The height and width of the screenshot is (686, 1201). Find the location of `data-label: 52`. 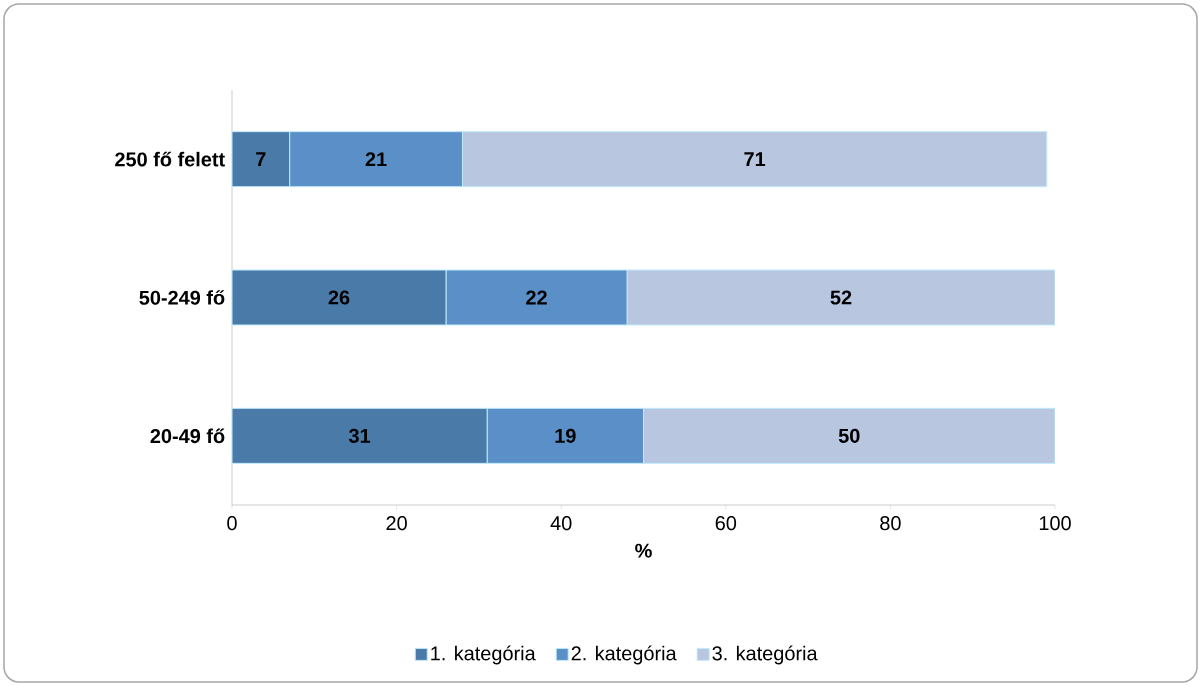

data-label: 52 is located at coordinates (841, 297).